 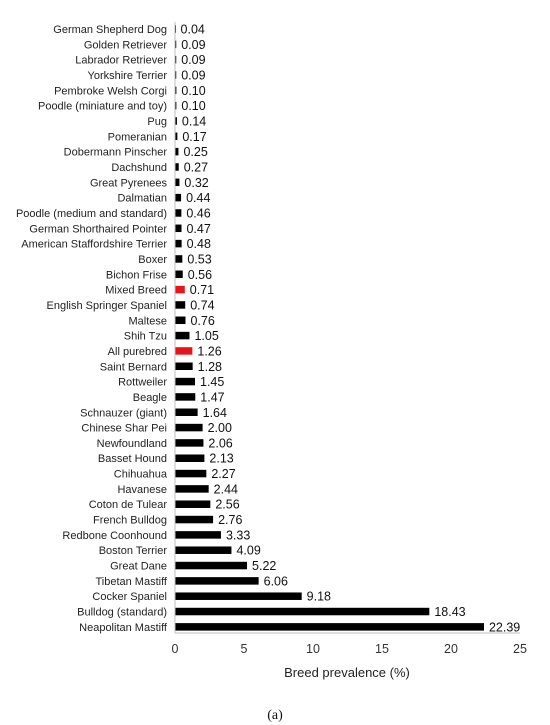 I want to click on value-label: 1.45, so click(x=212, y=382).